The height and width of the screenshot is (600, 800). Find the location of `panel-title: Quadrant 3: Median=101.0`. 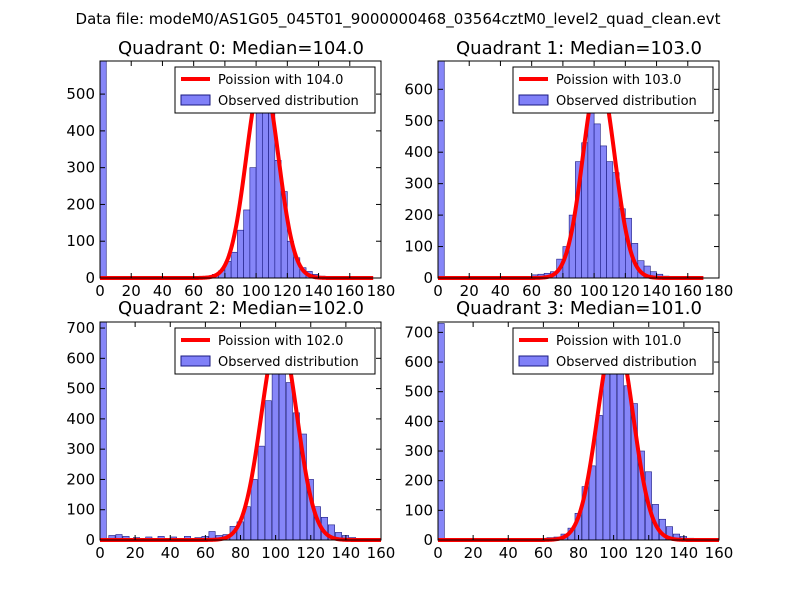

panel-title: Quadrant 3: Median=101.0 is located at coordinates (579, 308).